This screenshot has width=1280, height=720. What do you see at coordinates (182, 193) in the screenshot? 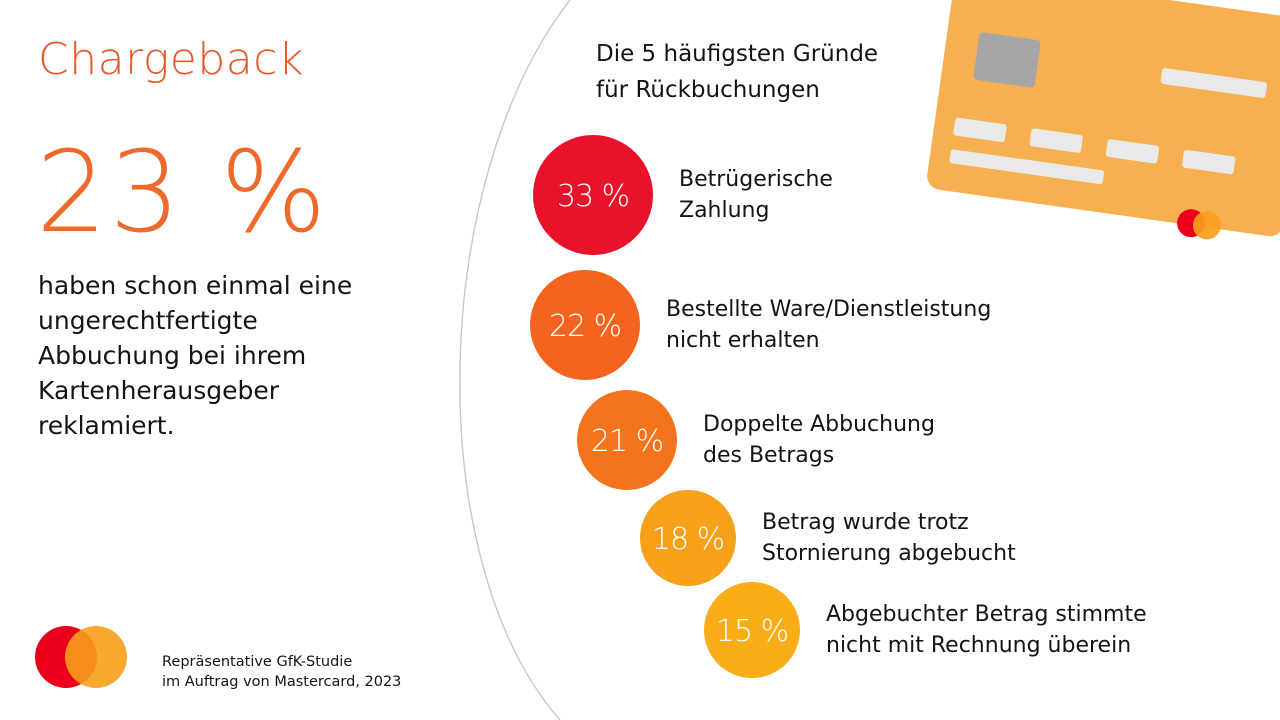
I see `headline-stat: 23 %` at bounding box center [182, 193].